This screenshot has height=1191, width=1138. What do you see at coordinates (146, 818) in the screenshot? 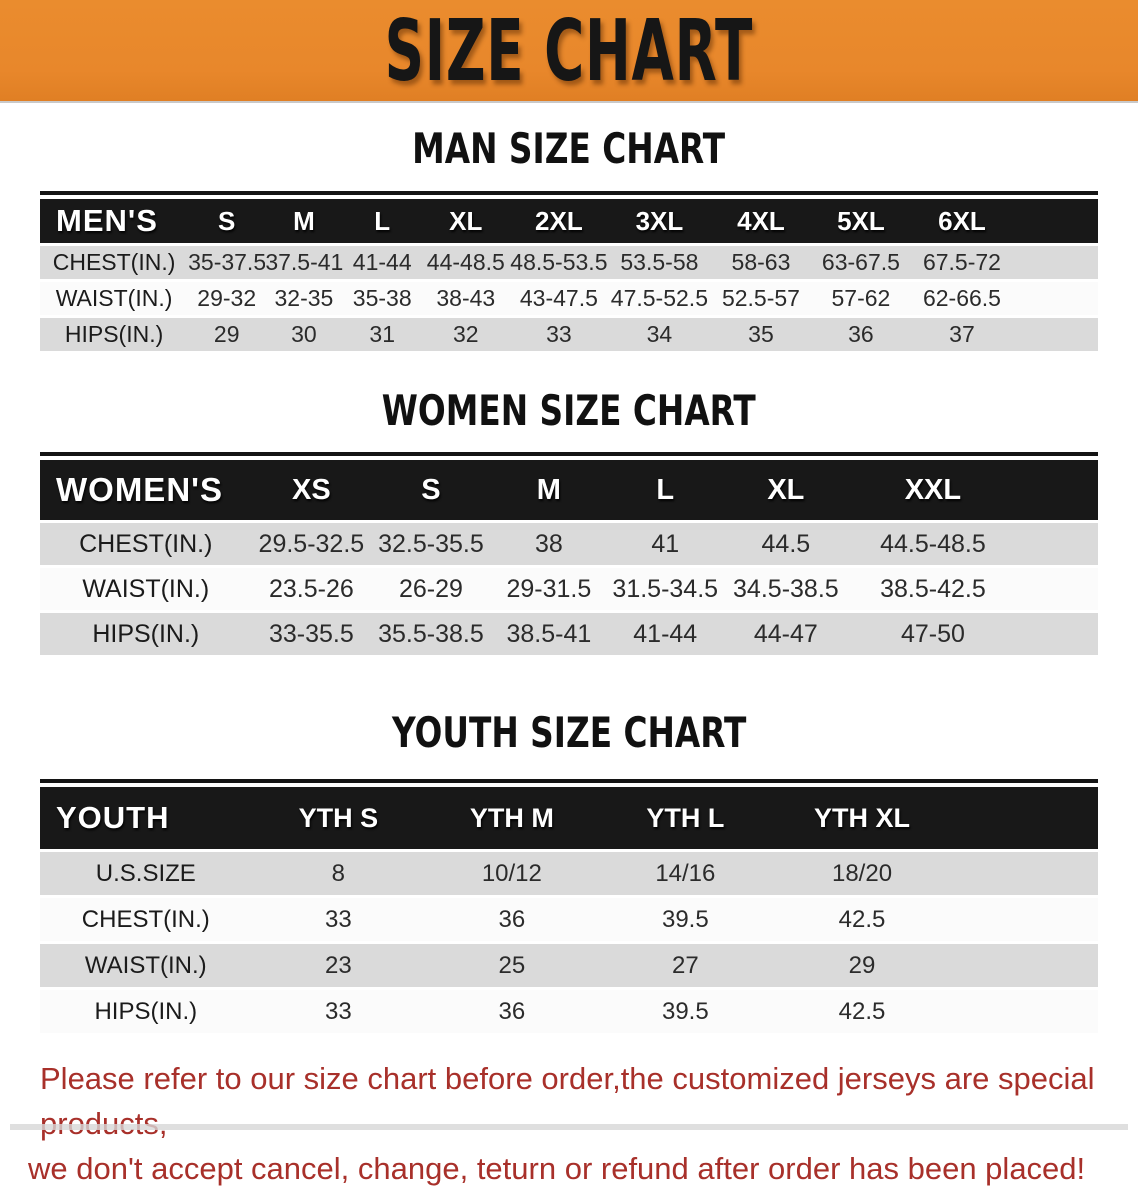
I see `table-group-label: YOUTH` at bounding box center [146, 818].